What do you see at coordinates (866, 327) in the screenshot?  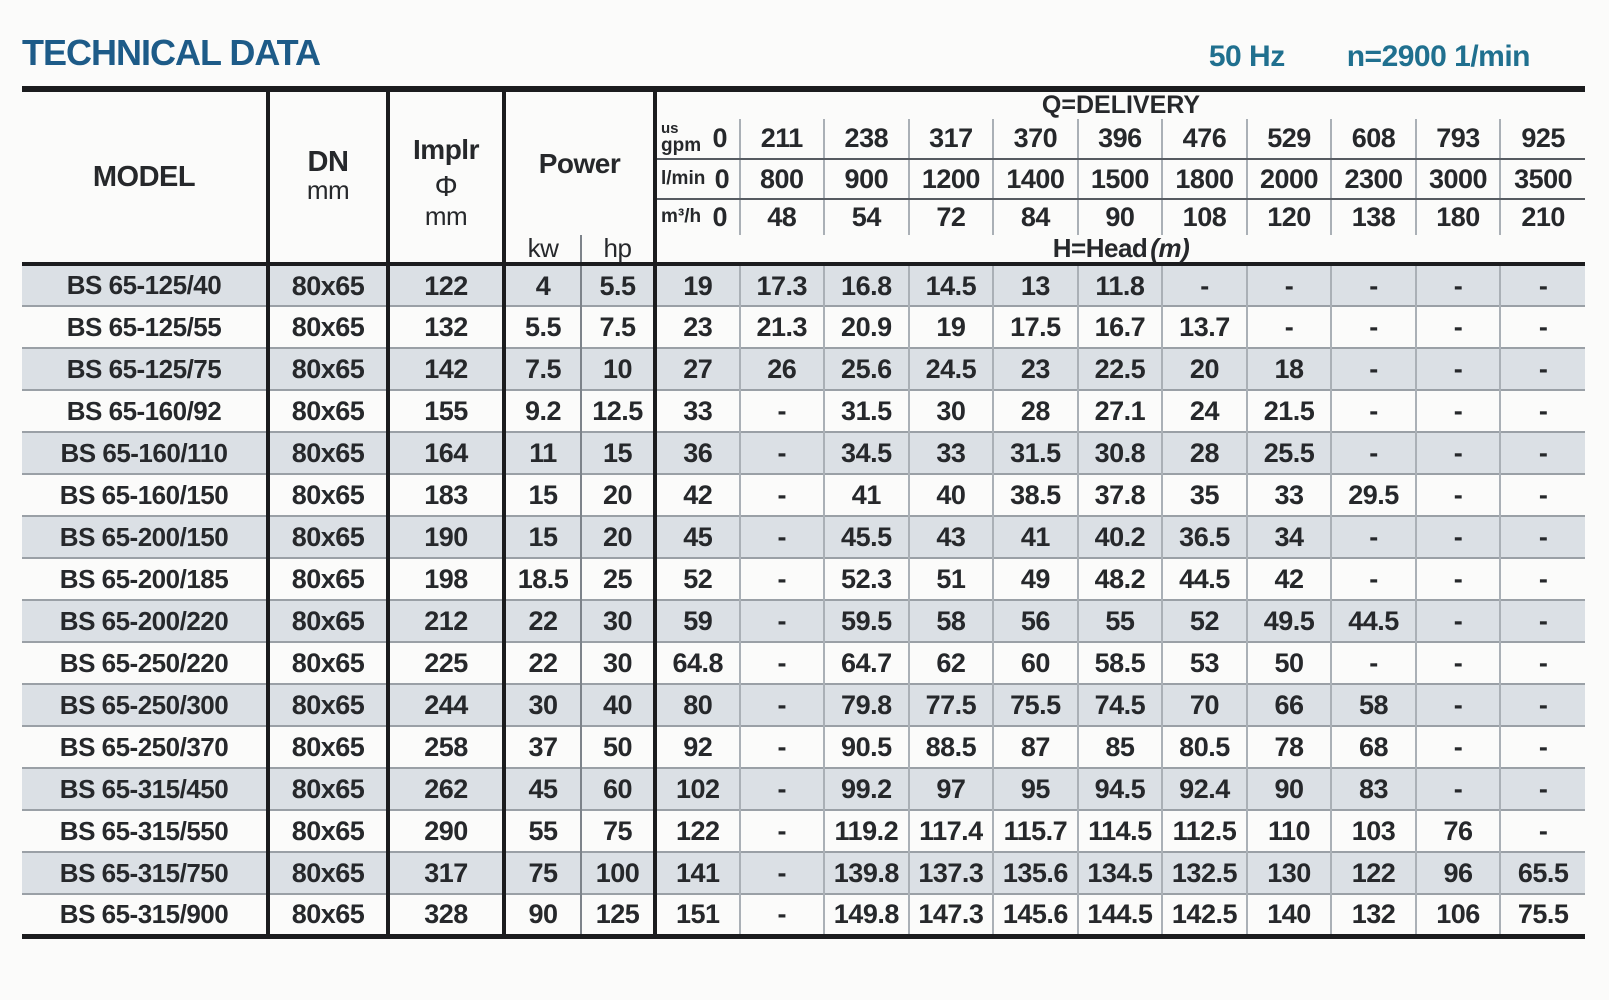 I see `head-value-cell: 20.9` at bounding box center [866, 327].